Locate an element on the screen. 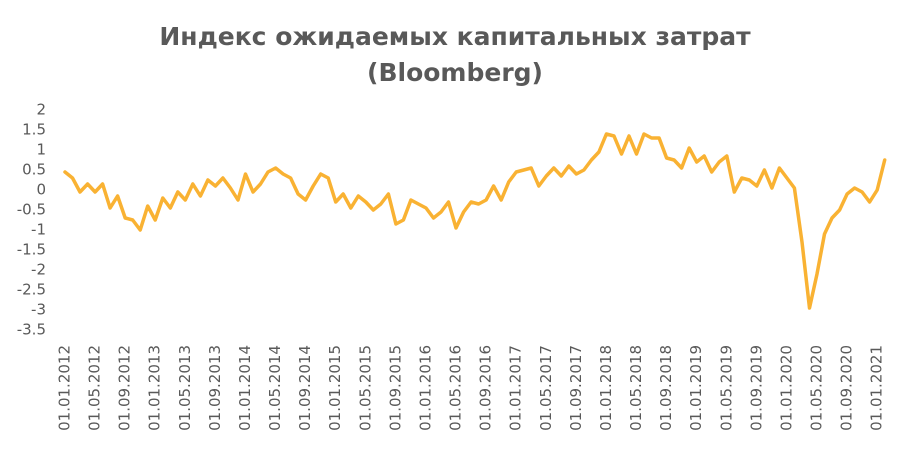  x-tick-label: 01.09.2012 is located at coordinates (125, 388).